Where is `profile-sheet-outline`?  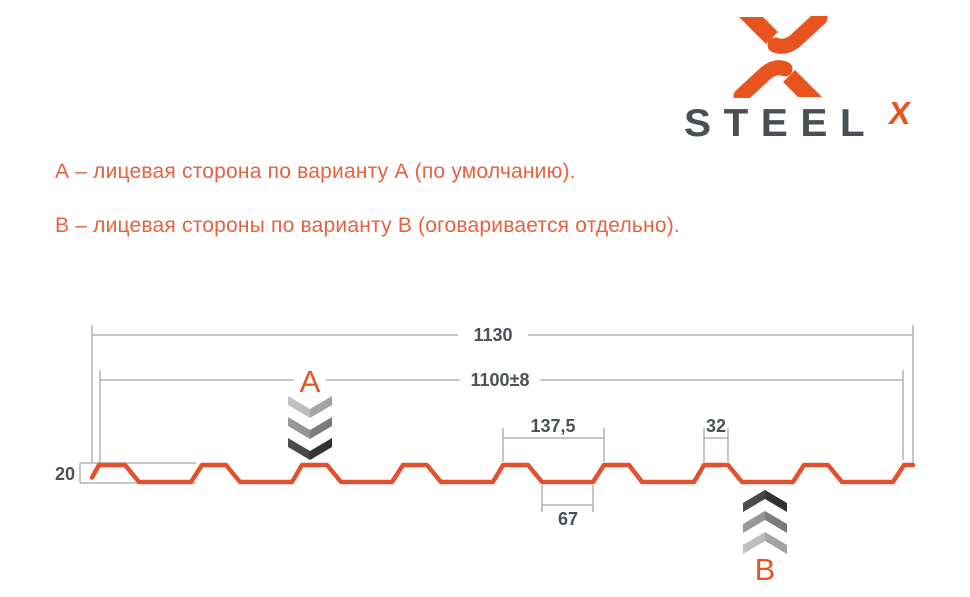 profile-sheet-outline is located at coordinates (502, 473).